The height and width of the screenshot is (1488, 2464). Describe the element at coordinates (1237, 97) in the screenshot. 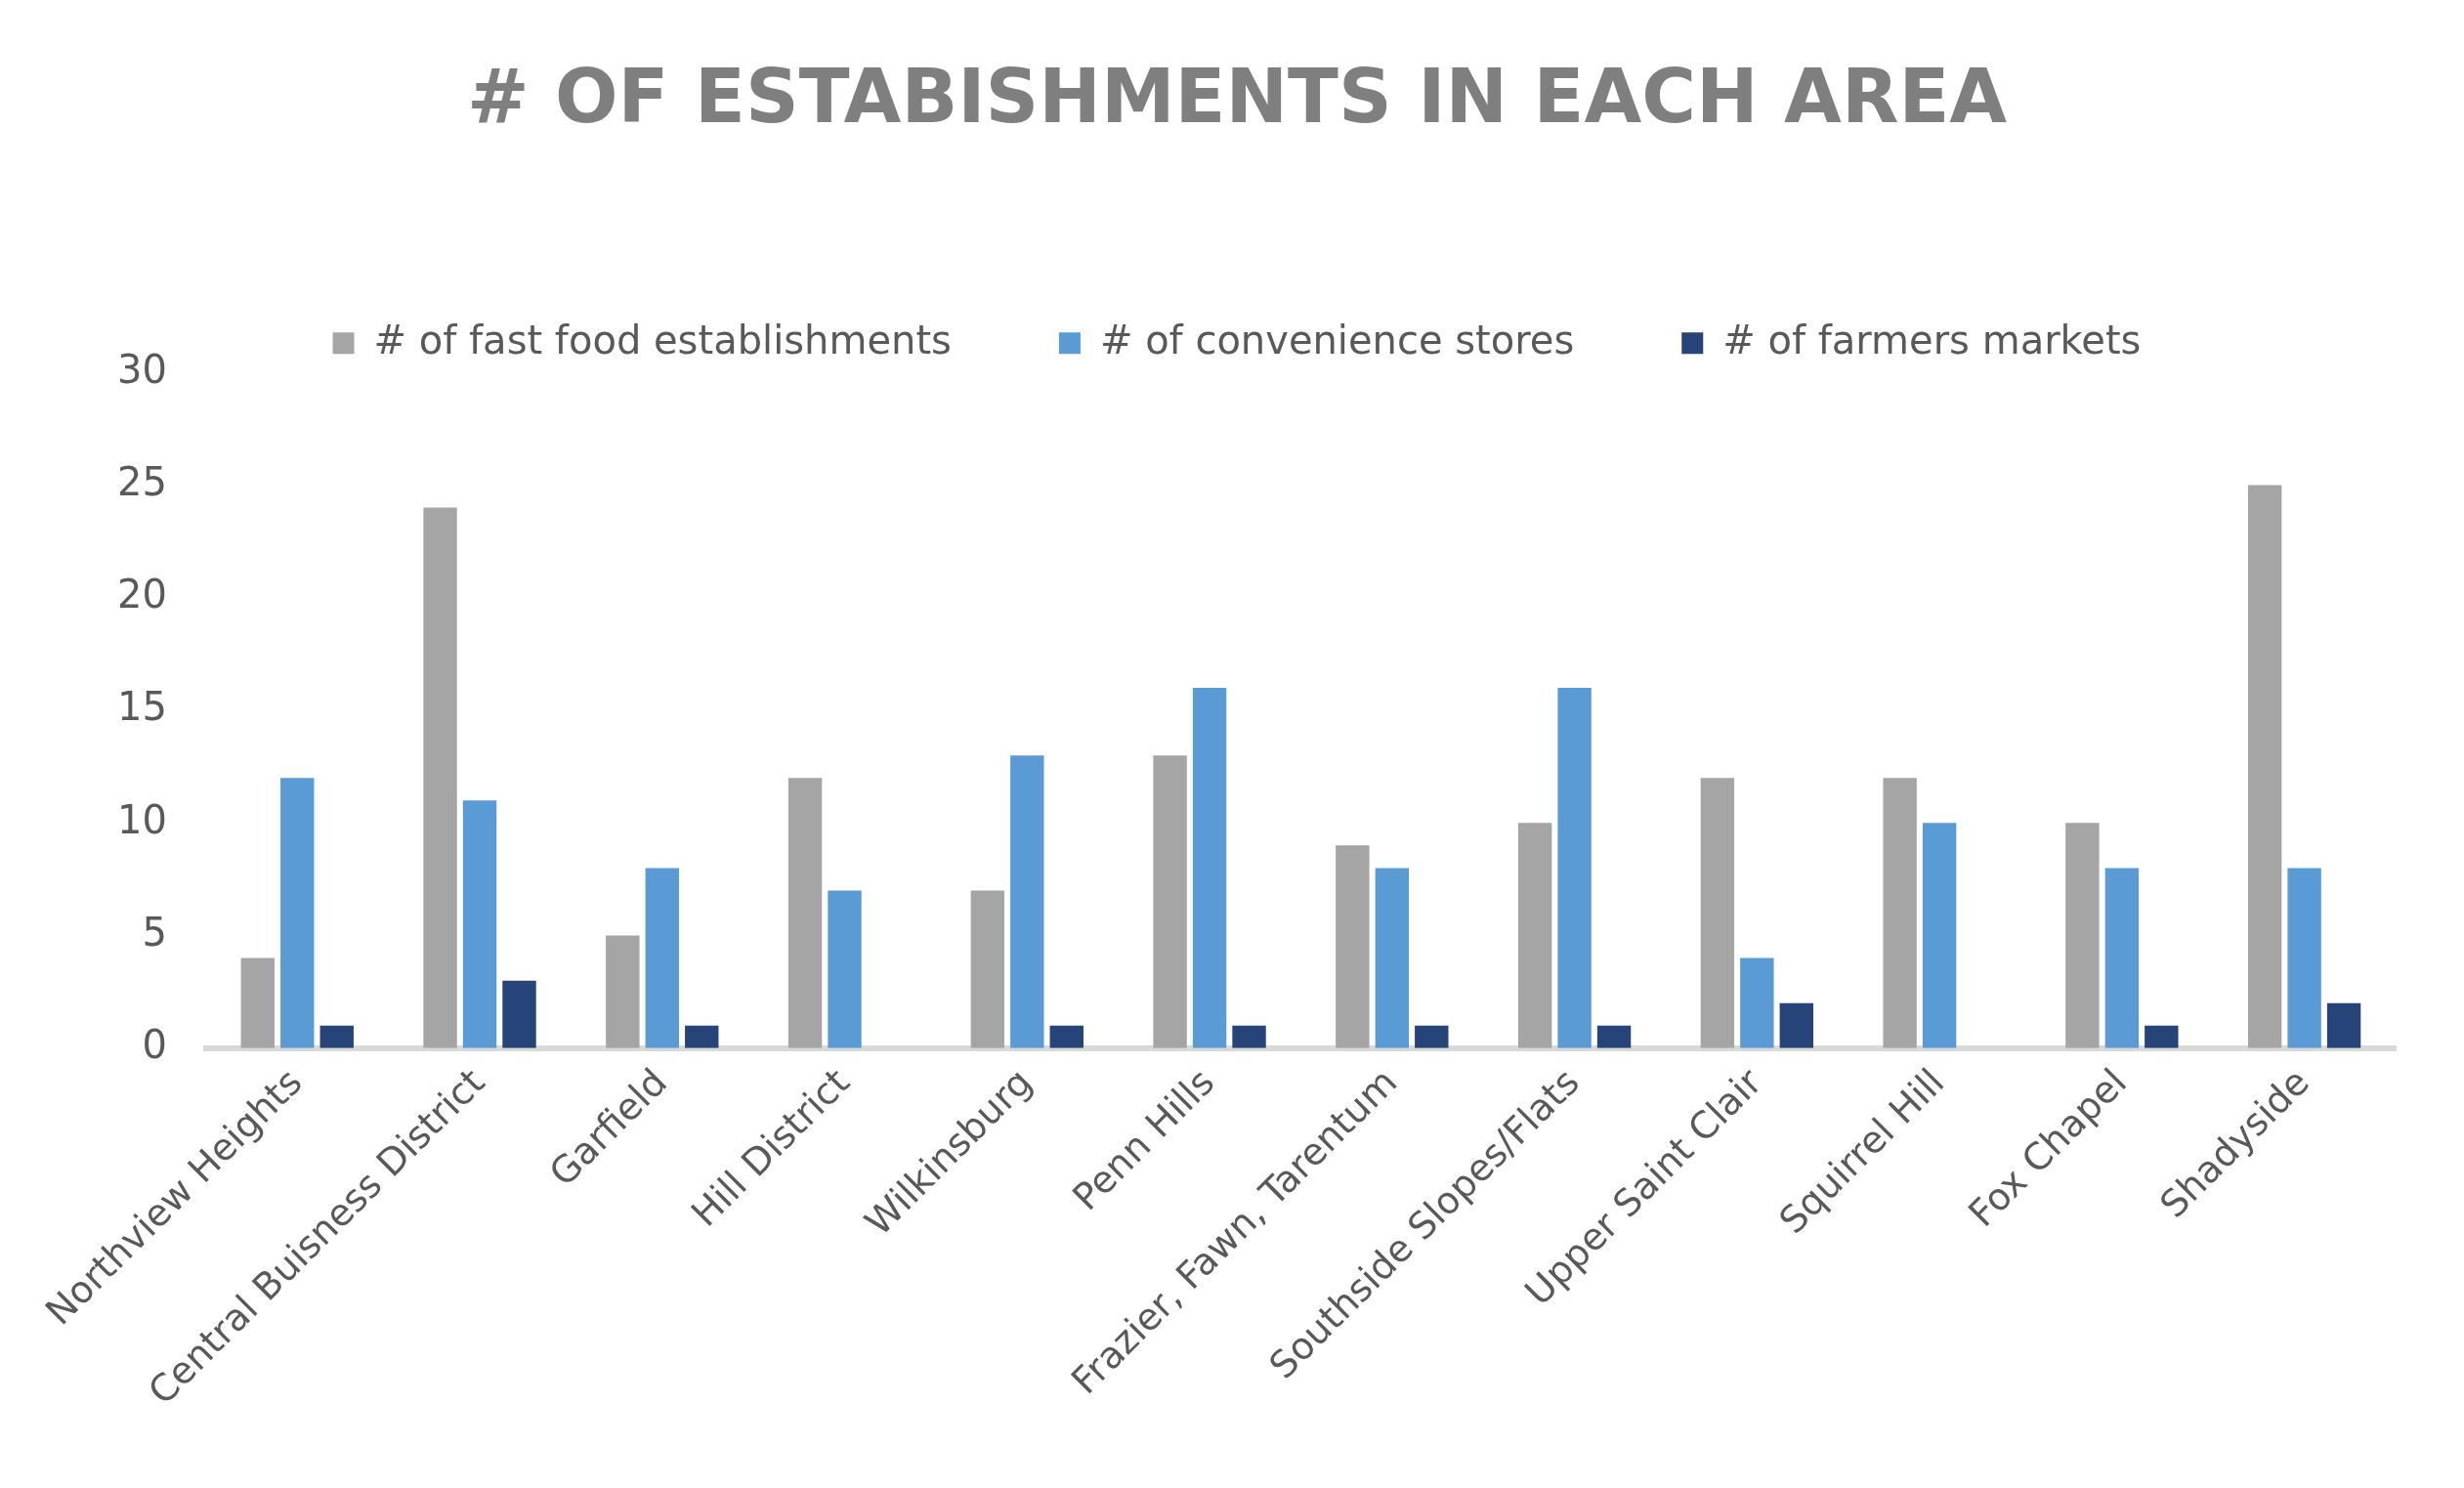

I see `chart-title: # OF ESTABISHMENTS IN EACH AREA` at that location.